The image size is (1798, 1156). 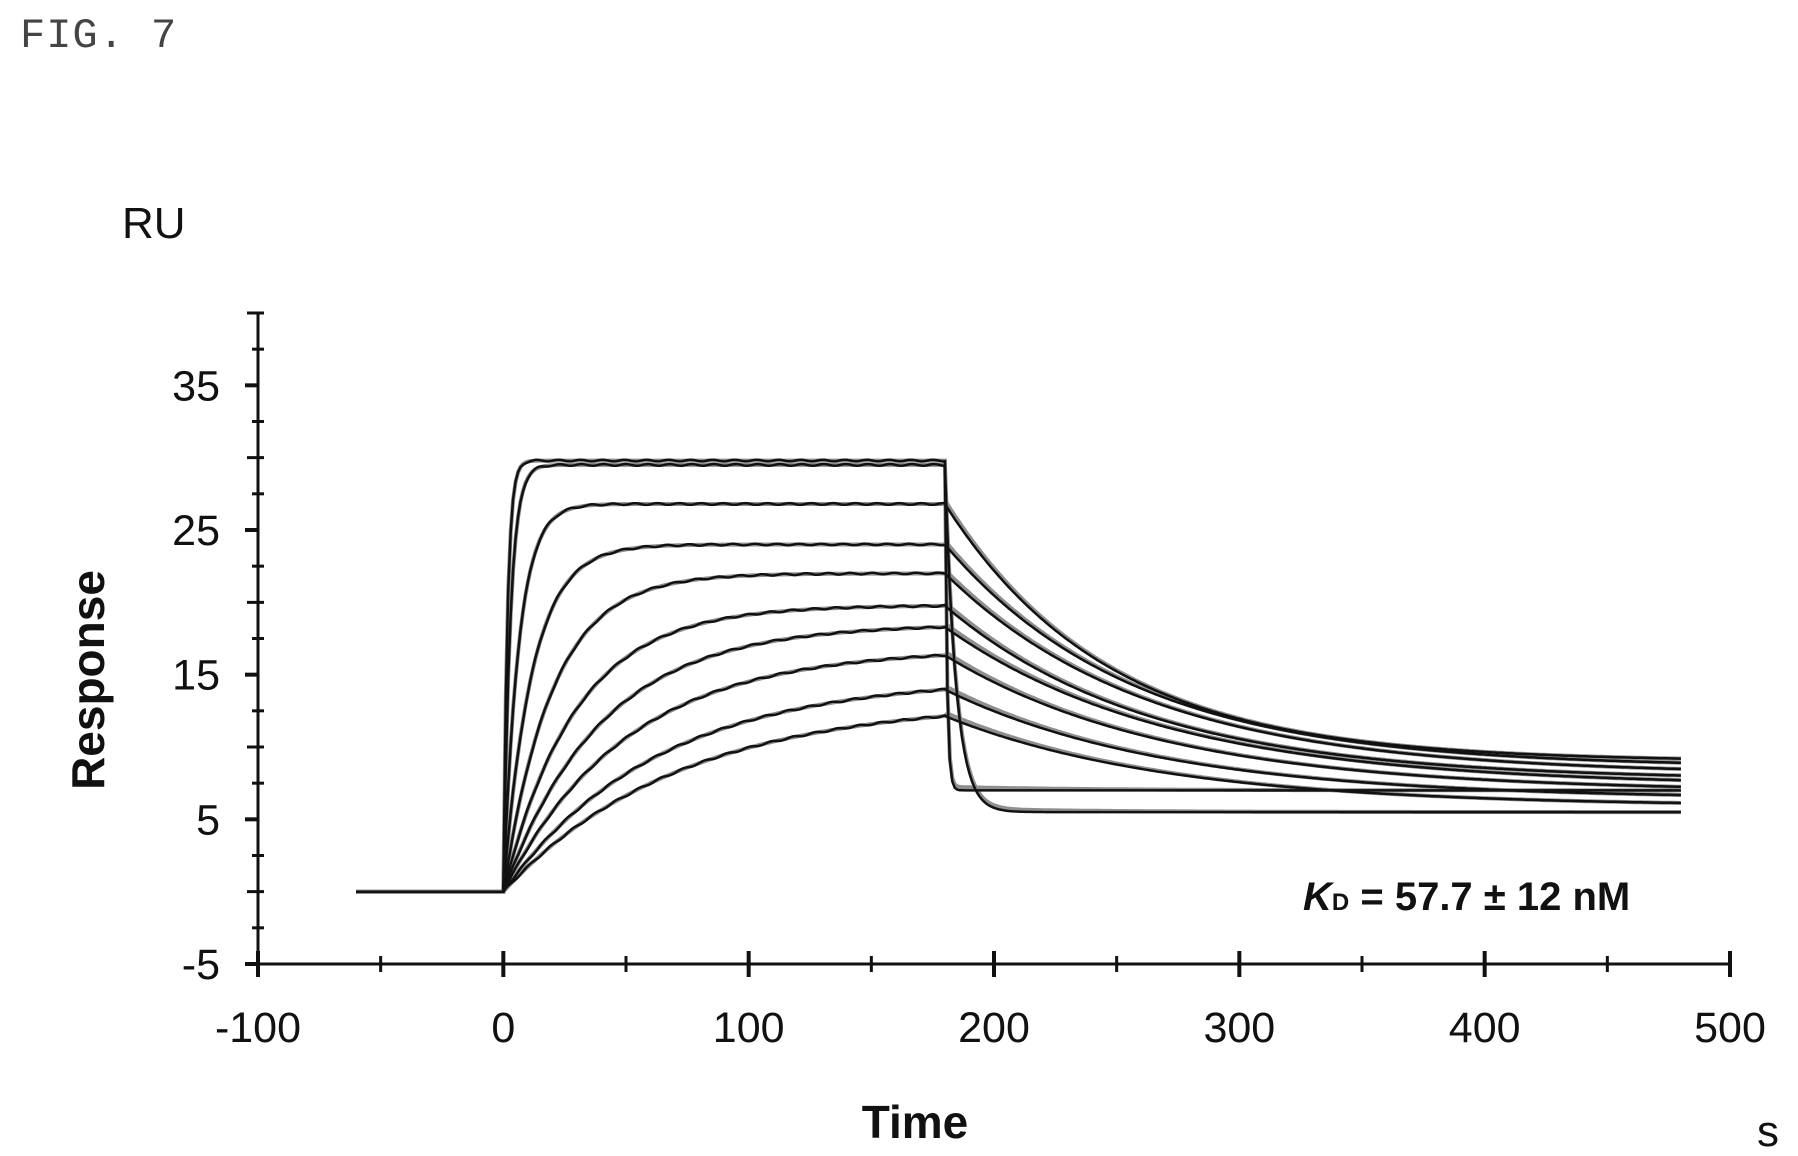 I want to click on x-tick-label: 200, so click(x=994, y=1028).